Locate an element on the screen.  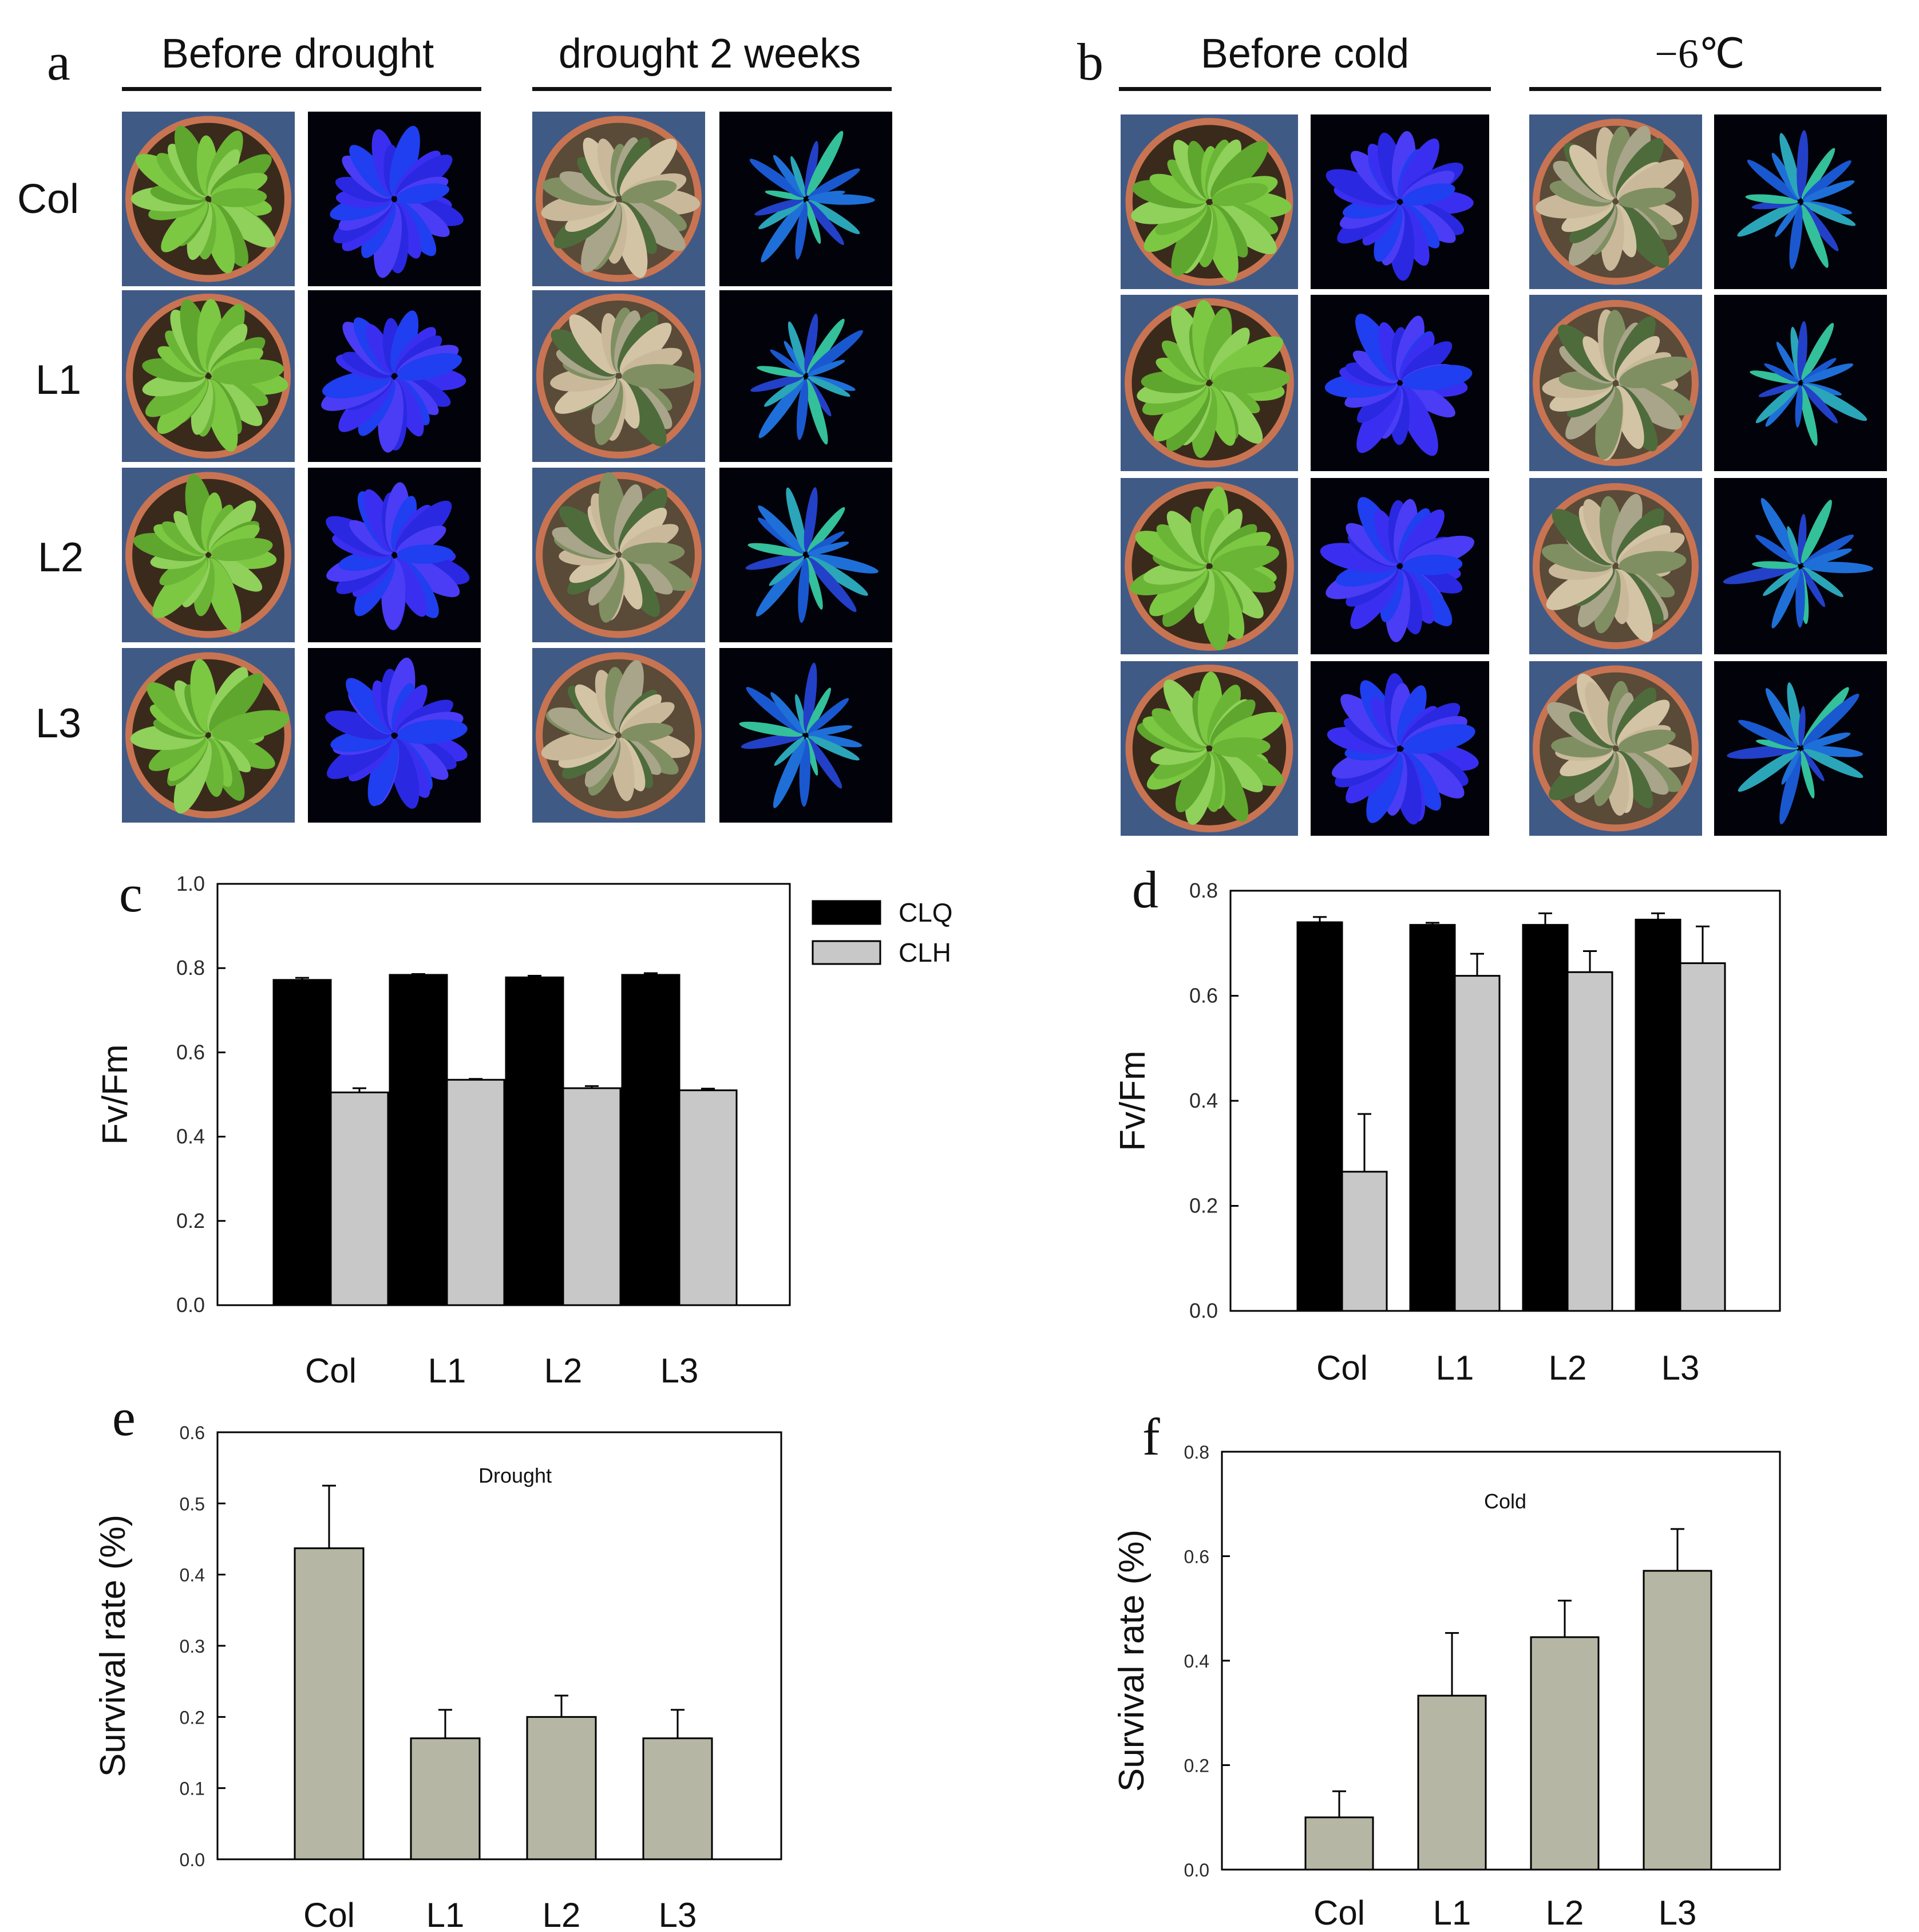
tile-b-col-before-cold-fluorescence is located at coordinates (1400, 201).